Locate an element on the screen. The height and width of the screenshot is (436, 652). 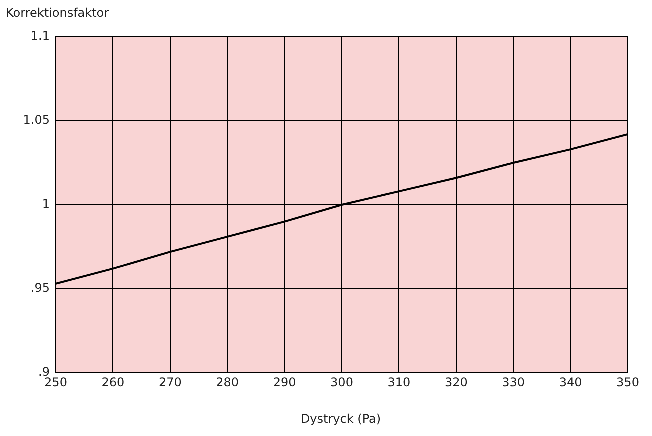
y-tick-label: .95 is located at coordinates (40, 288).